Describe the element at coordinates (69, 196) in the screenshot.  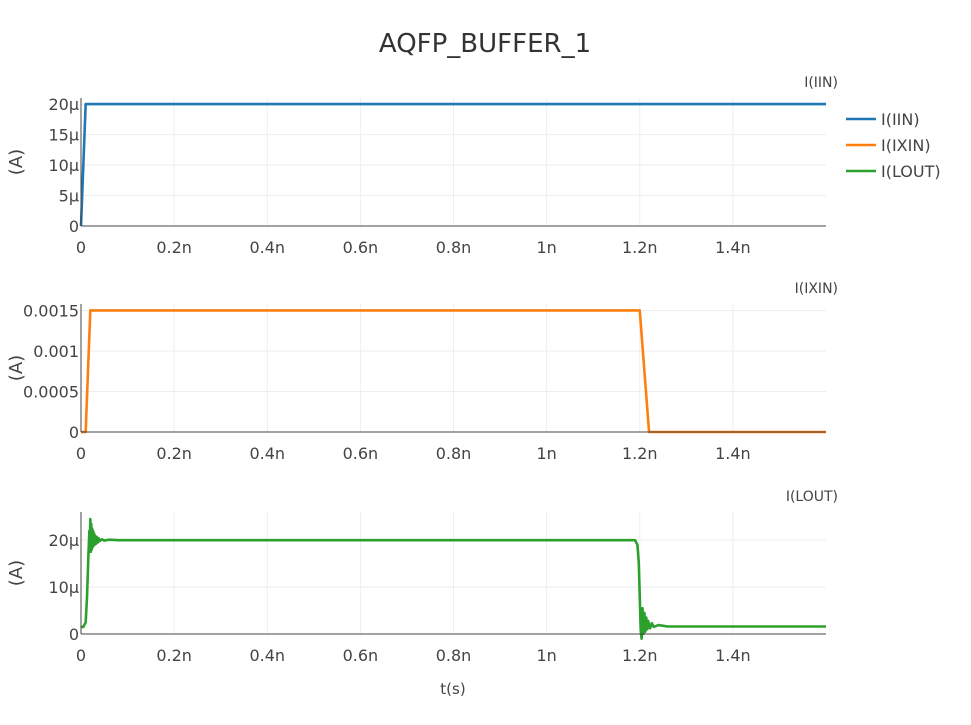
I see `y-tick-label: 5μ` at that location.